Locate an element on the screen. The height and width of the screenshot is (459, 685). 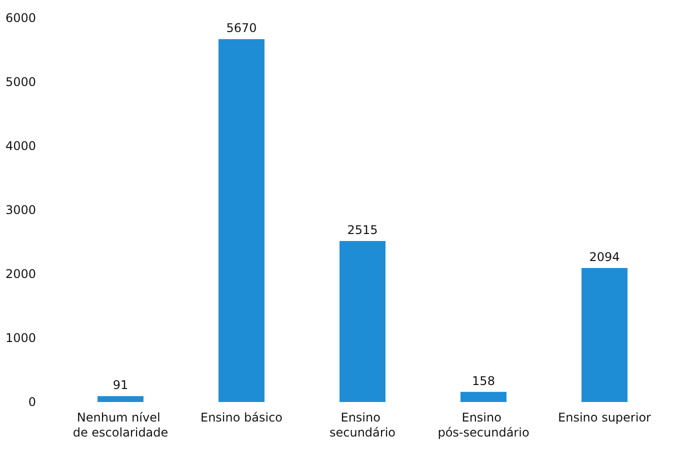
y-tick-label: 5000 is located at coordinates (20, 82).